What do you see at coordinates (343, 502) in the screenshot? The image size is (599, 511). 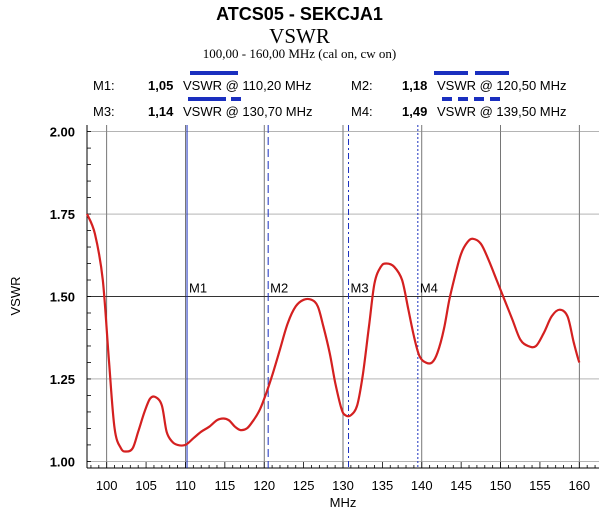 I see `x-axis-label: MHz` at bounding box center [343, 502].